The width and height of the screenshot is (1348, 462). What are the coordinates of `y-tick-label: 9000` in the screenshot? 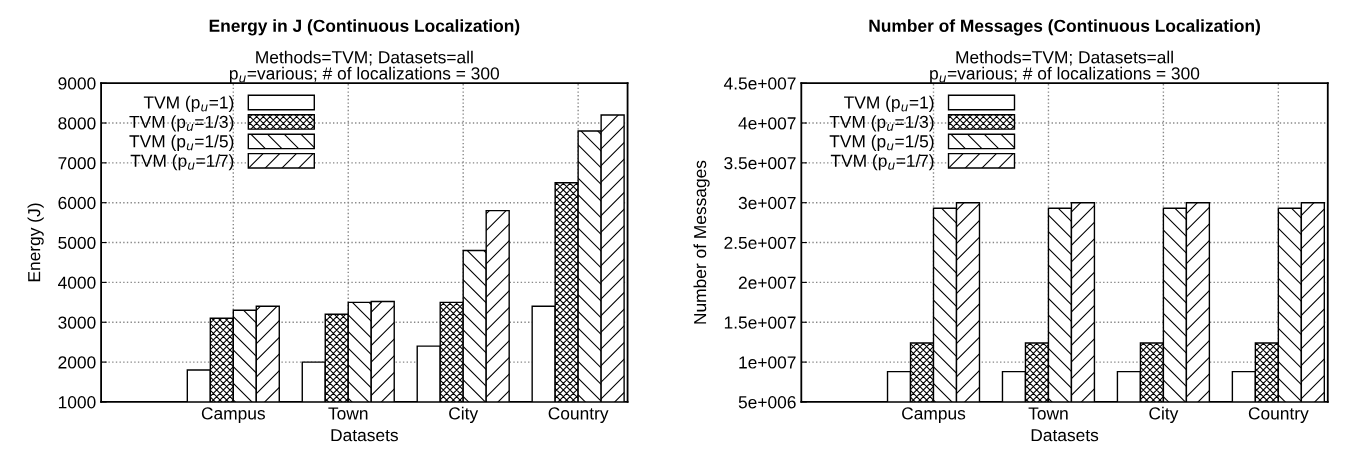 It's located at (77, 83).